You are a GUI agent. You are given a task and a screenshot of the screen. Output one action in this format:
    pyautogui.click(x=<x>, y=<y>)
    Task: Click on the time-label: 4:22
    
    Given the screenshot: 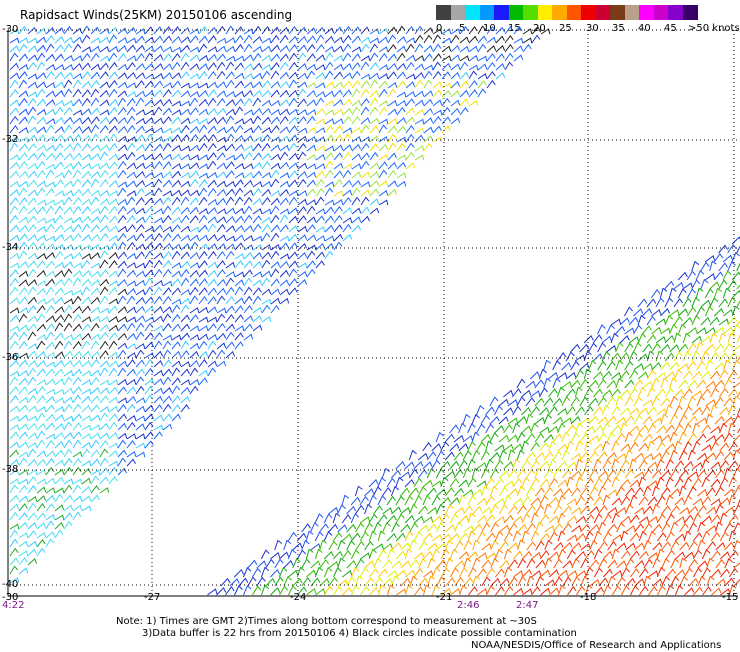 What is the action you would take?
    pyautogui.click(x=13, y=605)
    